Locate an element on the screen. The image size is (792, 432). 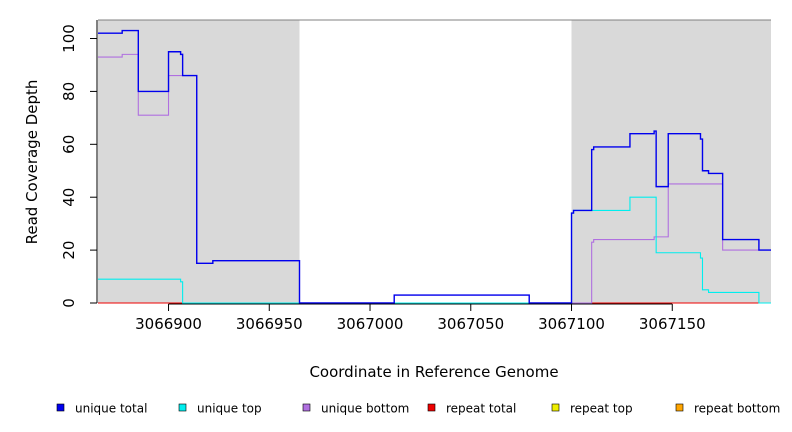
y-tick-label: 80 is located at coordinates (69, 91).